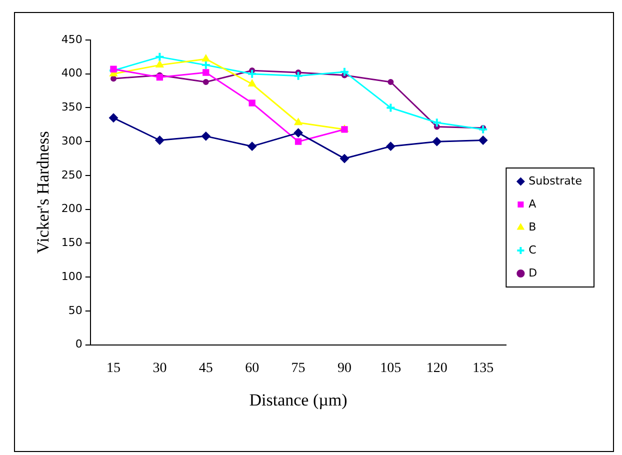 Image resolution: width=622 pixels, height=455 pixels. What do you see at coordinates (71, 73) in the screenshot?
I see `y-tick-label: 400` at bounding box center [71, 73].